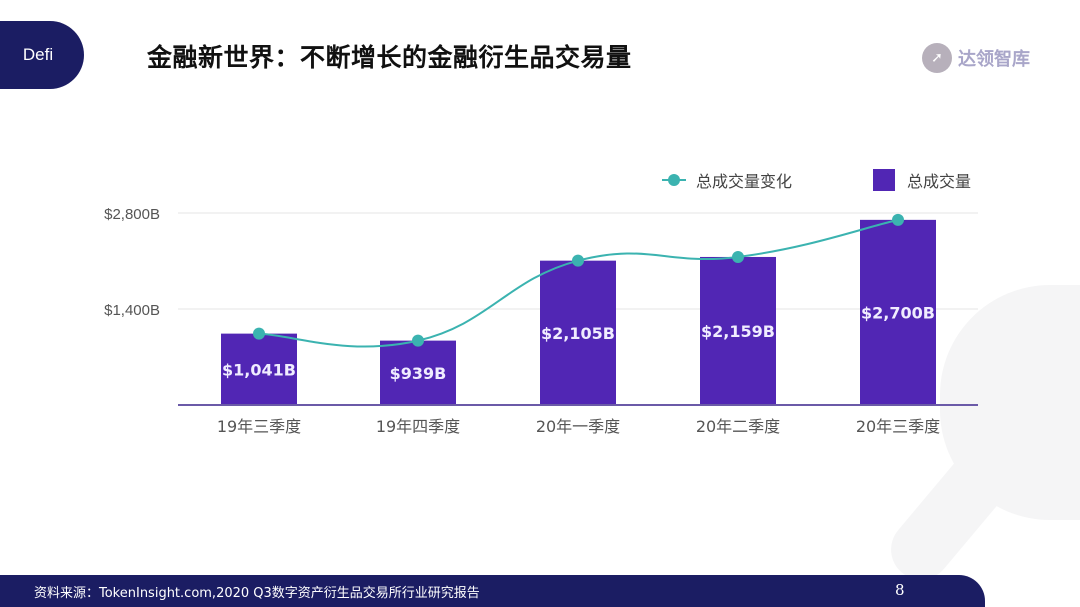  I want to click on x-axis-labels: 19年三季度 19年四季度 20年一季度 20年二季度 20年三季度, so click(578, 426).